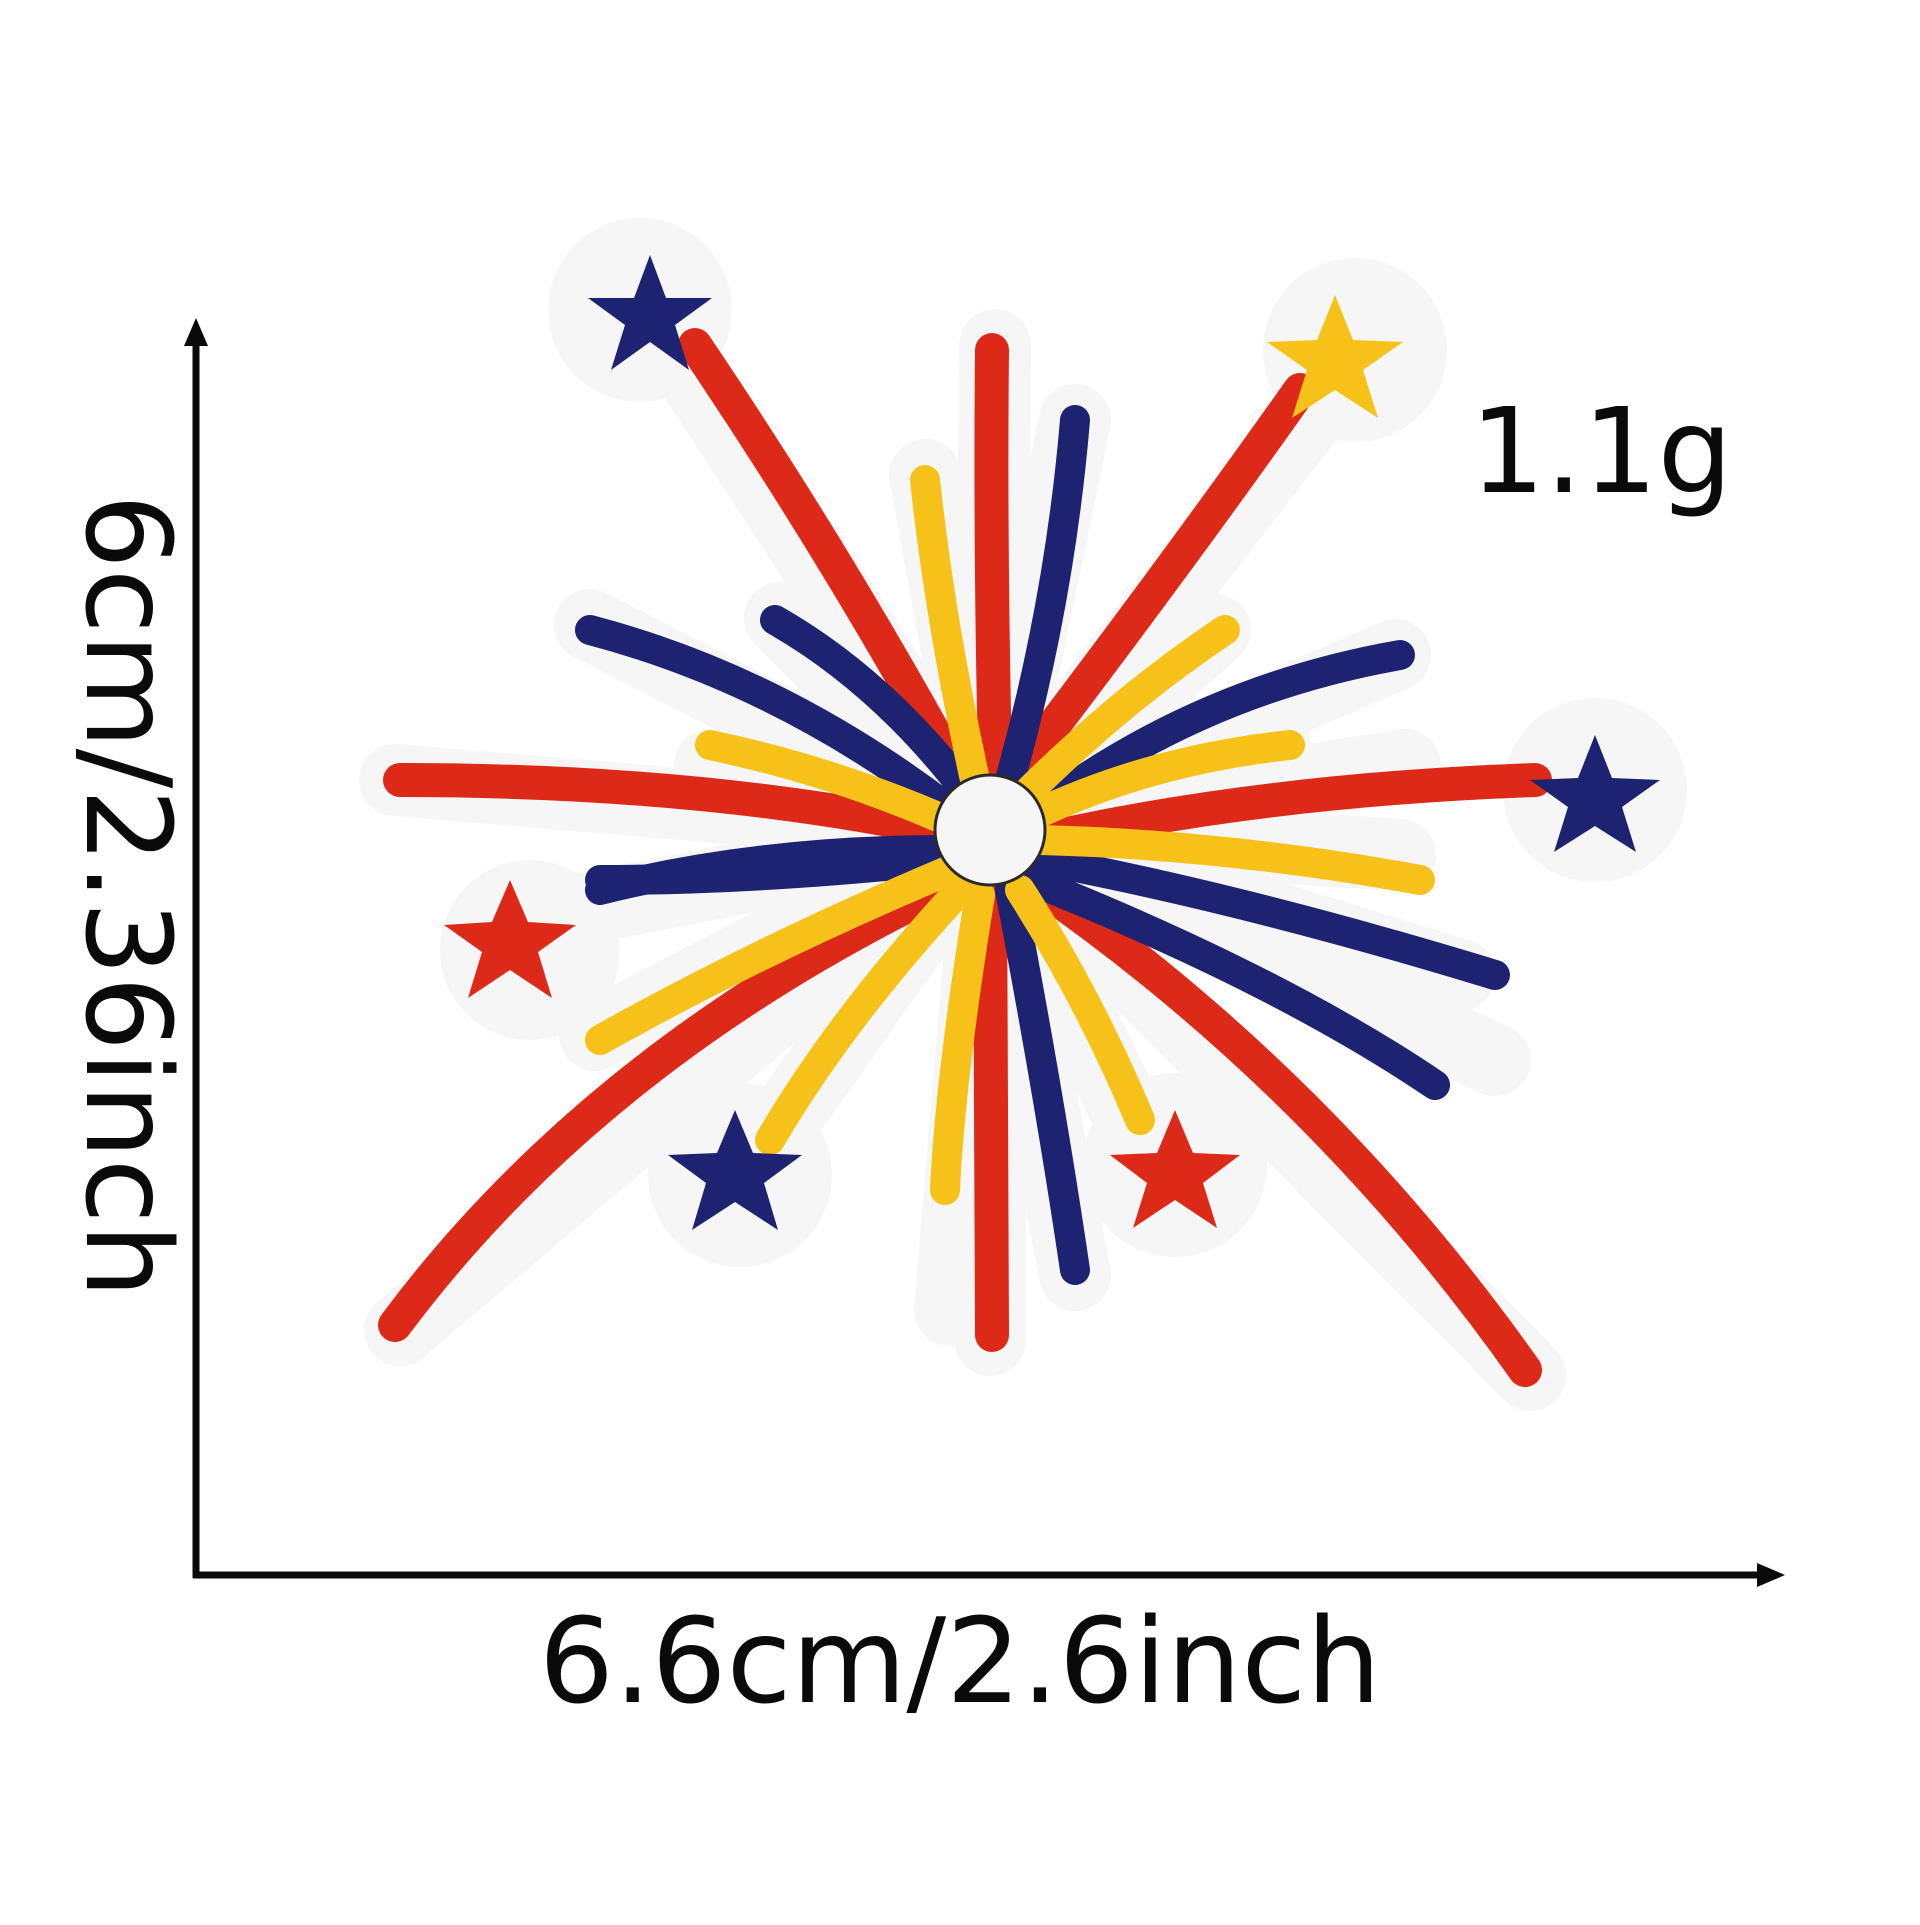 The width and height of the screenshot is (1920, 1925). What do you see at coordinates (990, 830) in the screenshot?
I see `patch-center` at bounding box center [990, 830].